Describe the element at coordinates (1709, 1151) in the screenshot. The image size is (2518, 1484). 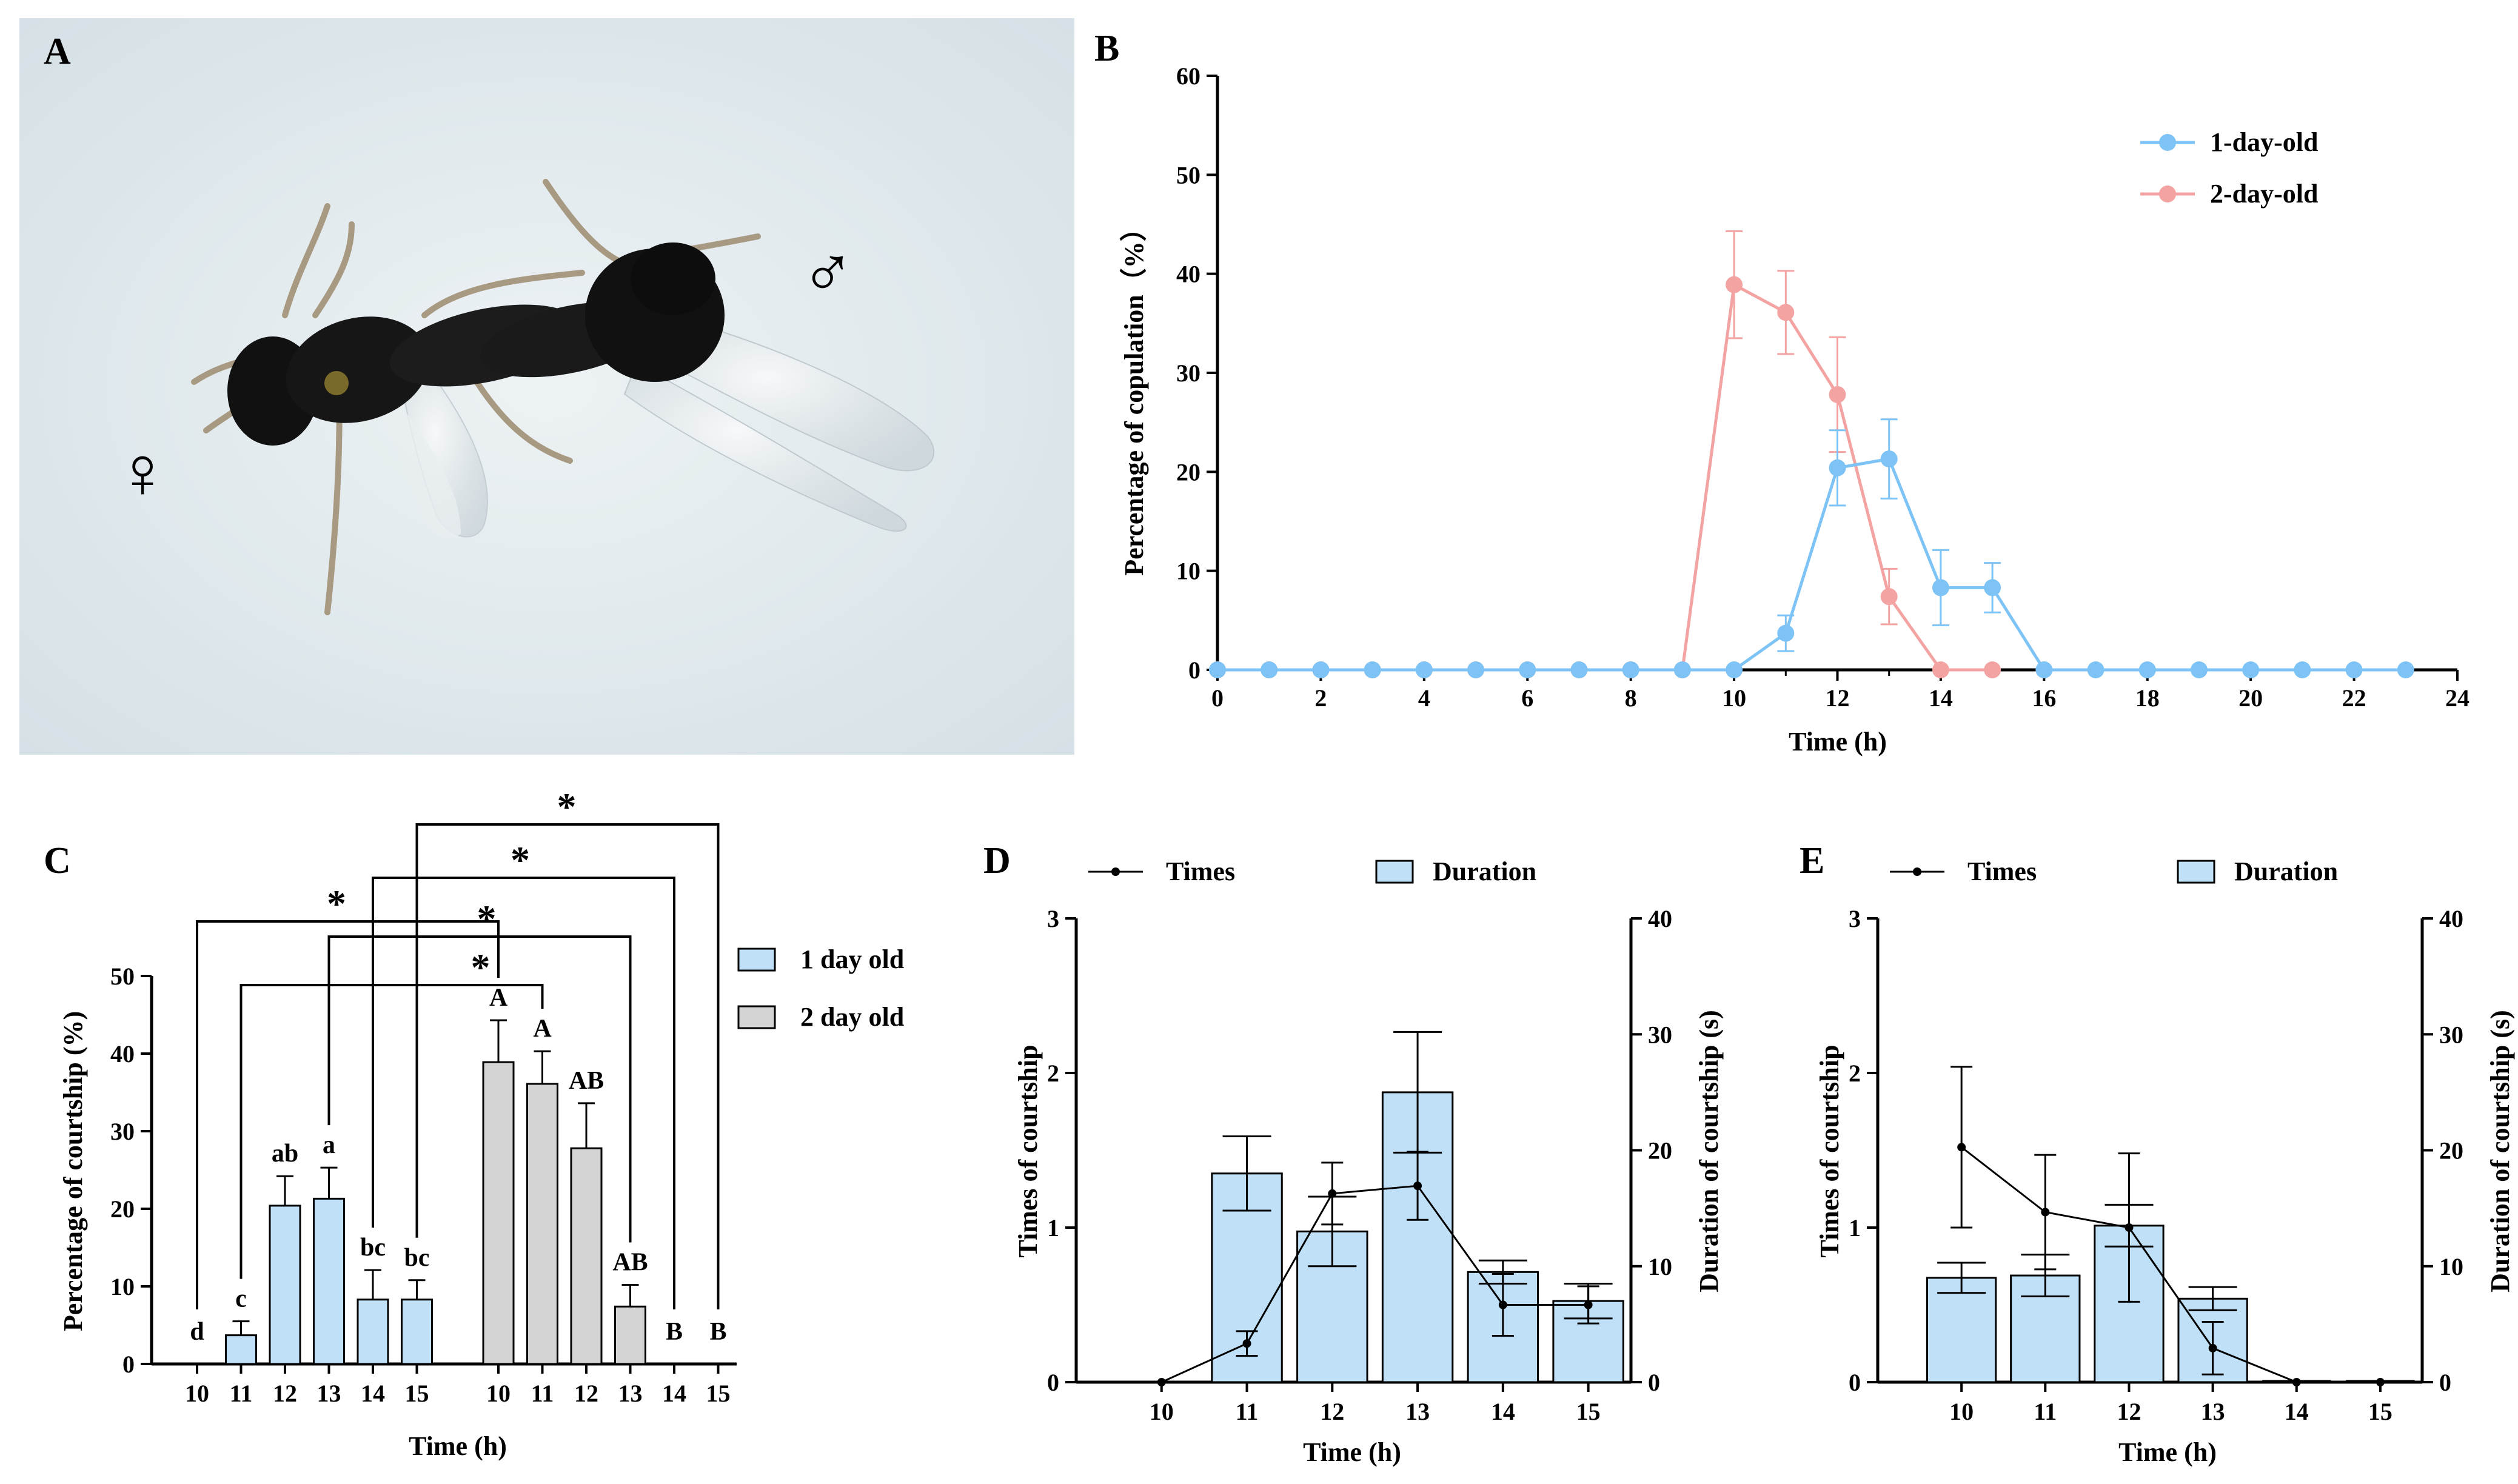
I see `chart-d-ylabel-right: Duration of courtship (s)` at that location.